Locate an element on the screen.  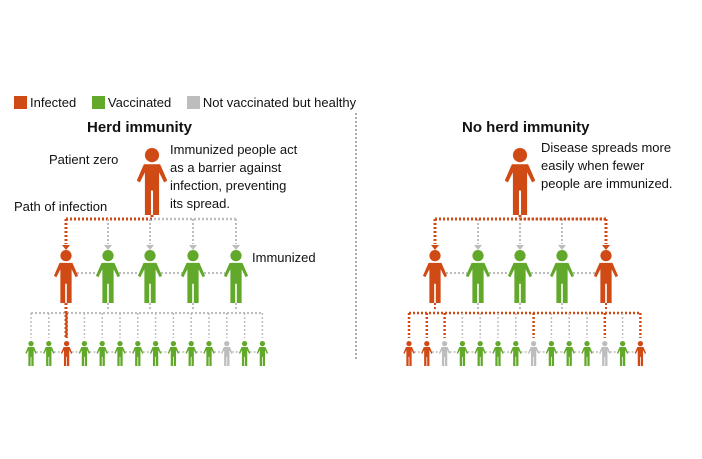
legend-item-healthy: Not vaccinated but healthy is located at coordinates (271, 102).